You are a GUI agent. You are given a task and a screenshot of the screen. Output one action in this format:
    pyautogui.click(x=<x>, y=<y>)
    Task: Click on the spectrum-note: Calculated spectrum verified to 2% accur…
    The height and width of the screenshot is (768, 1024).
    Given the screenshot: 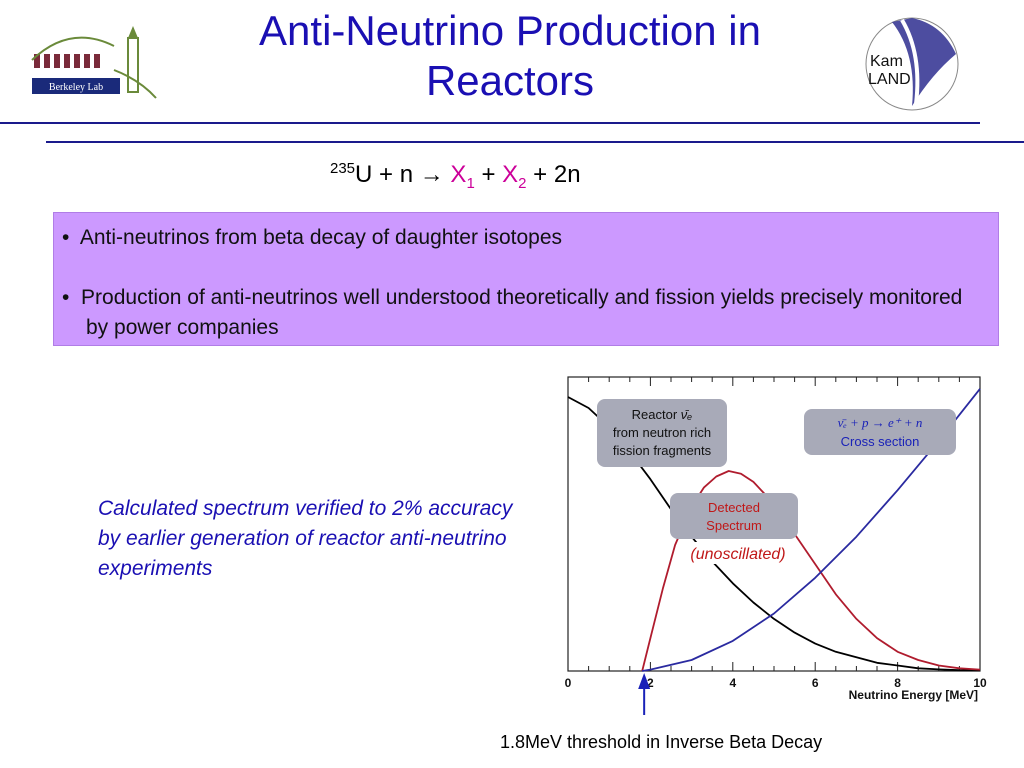 What is the action you would take?
    pyautogui.click(x=305, y=538)
    